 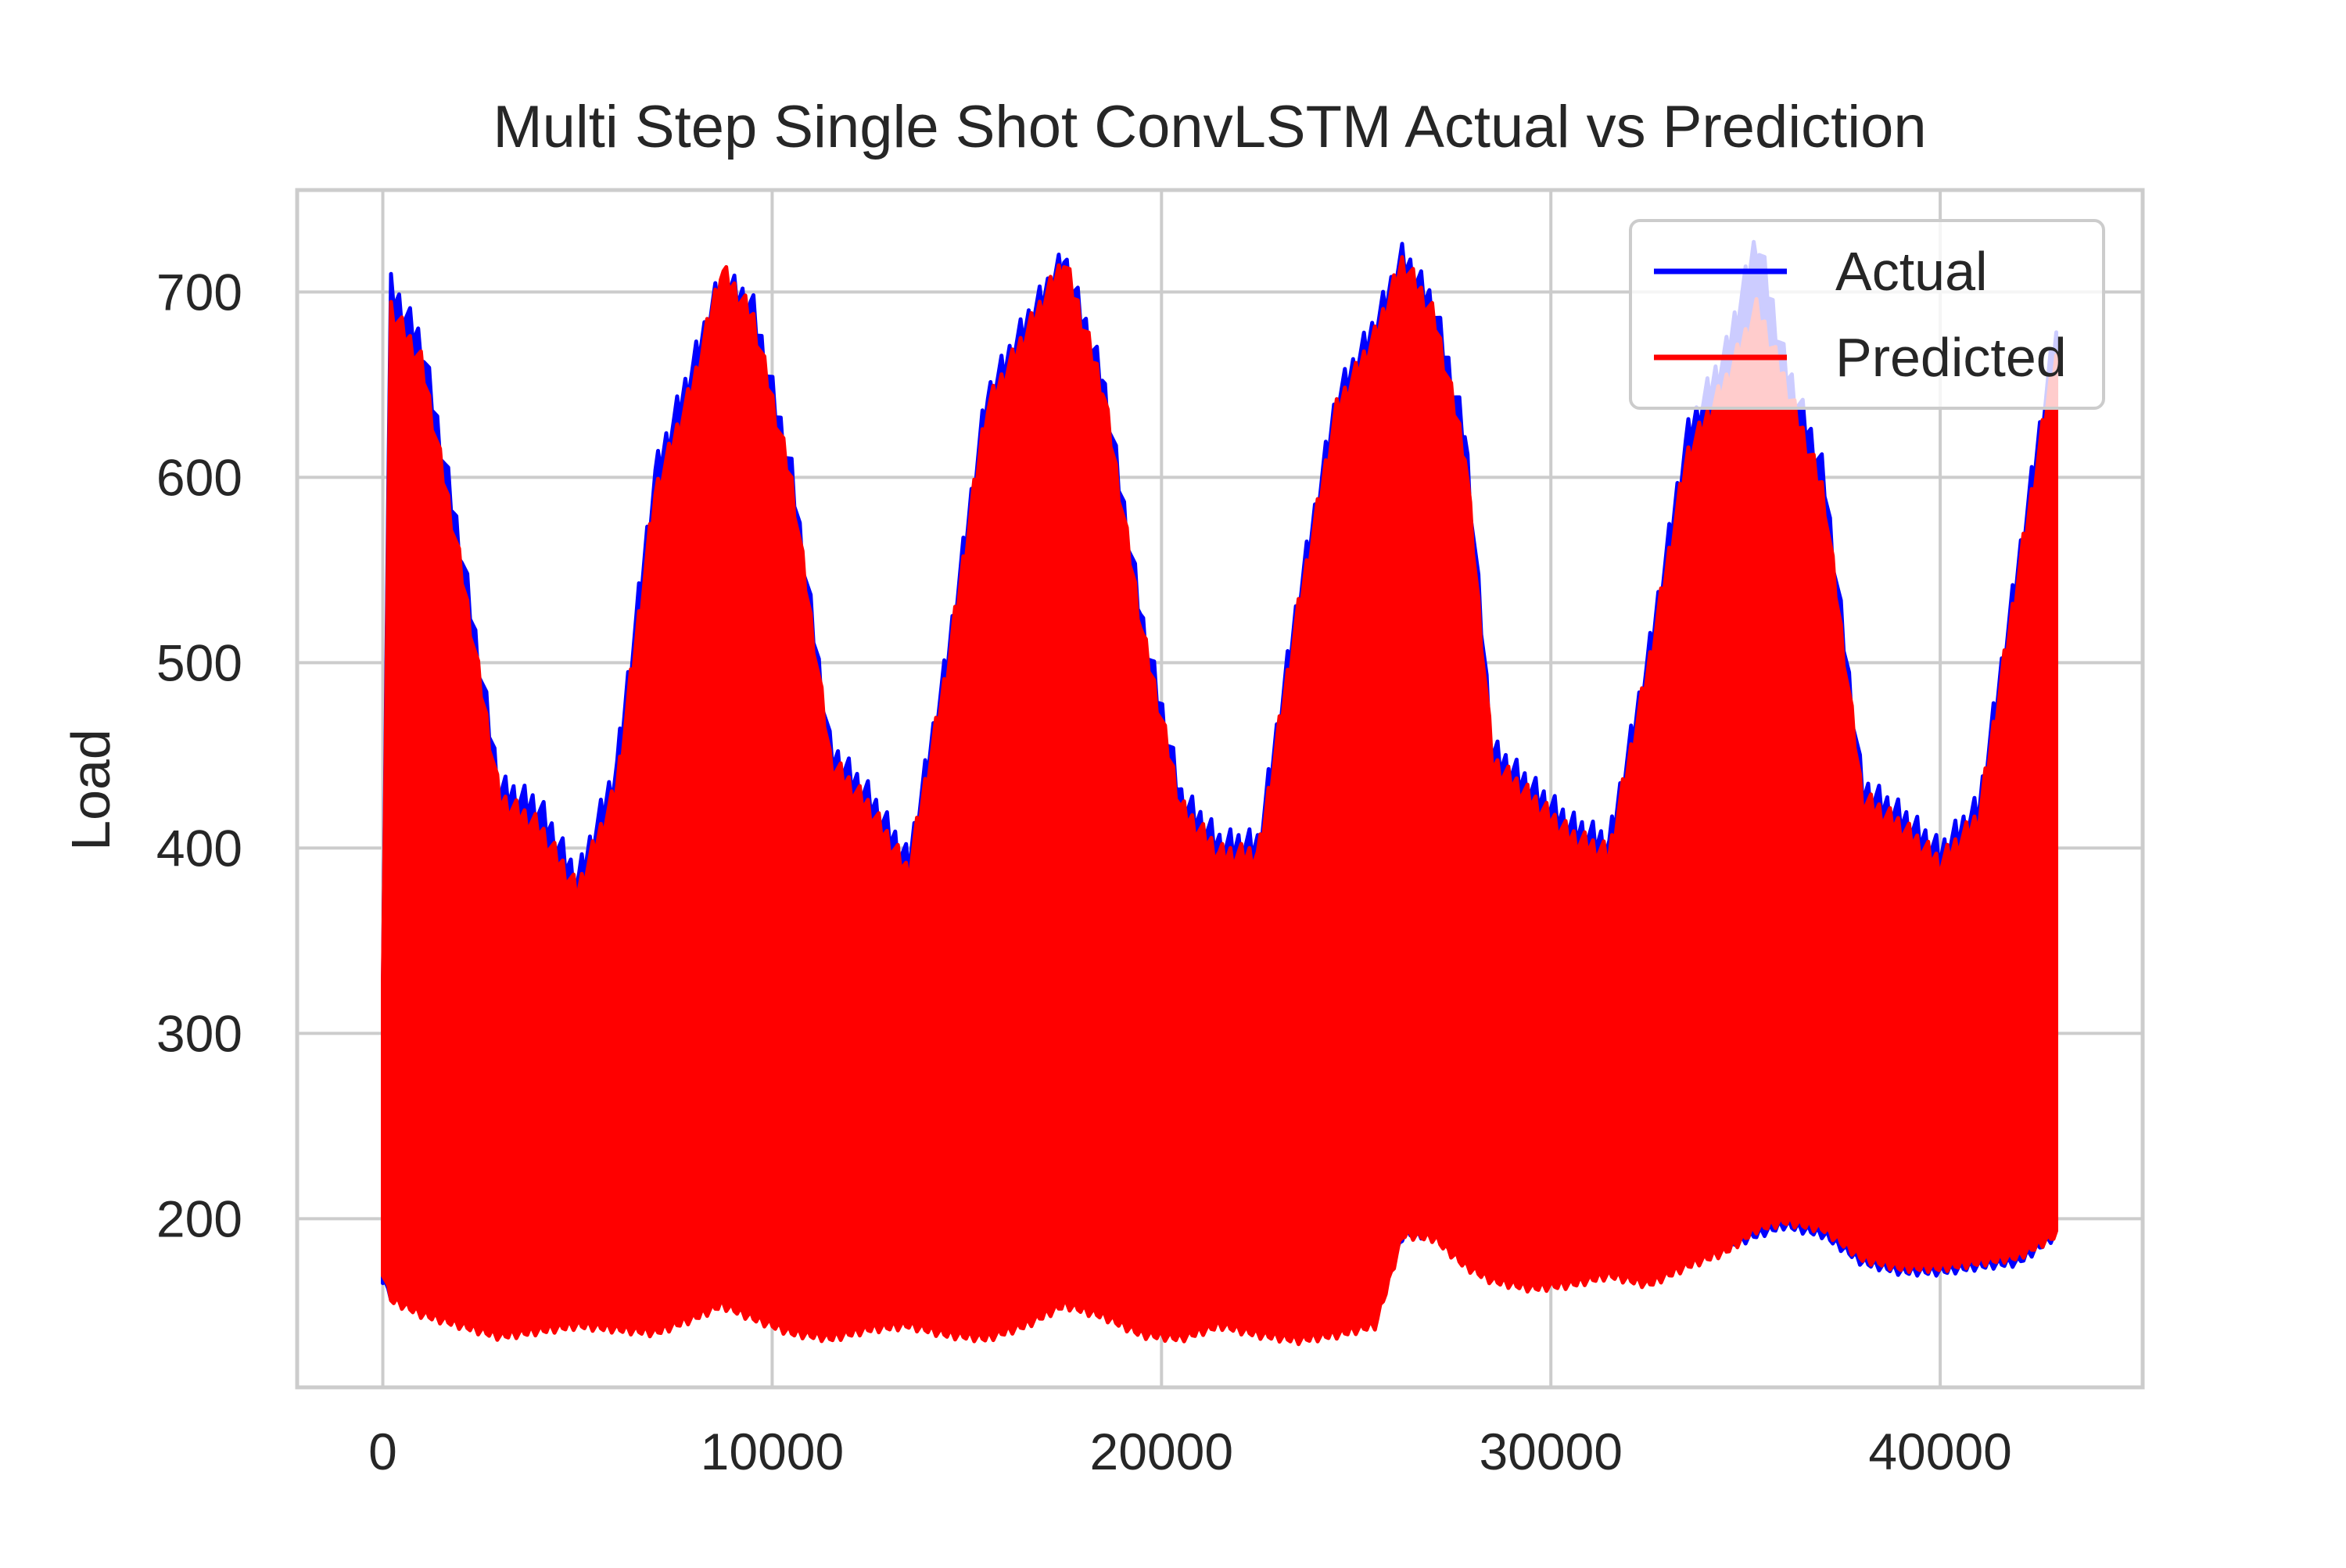 What do you see at coordinates (199, 848) in the screenshot?
I see `y-tick-label: 400` at bounding box center [199, 848].